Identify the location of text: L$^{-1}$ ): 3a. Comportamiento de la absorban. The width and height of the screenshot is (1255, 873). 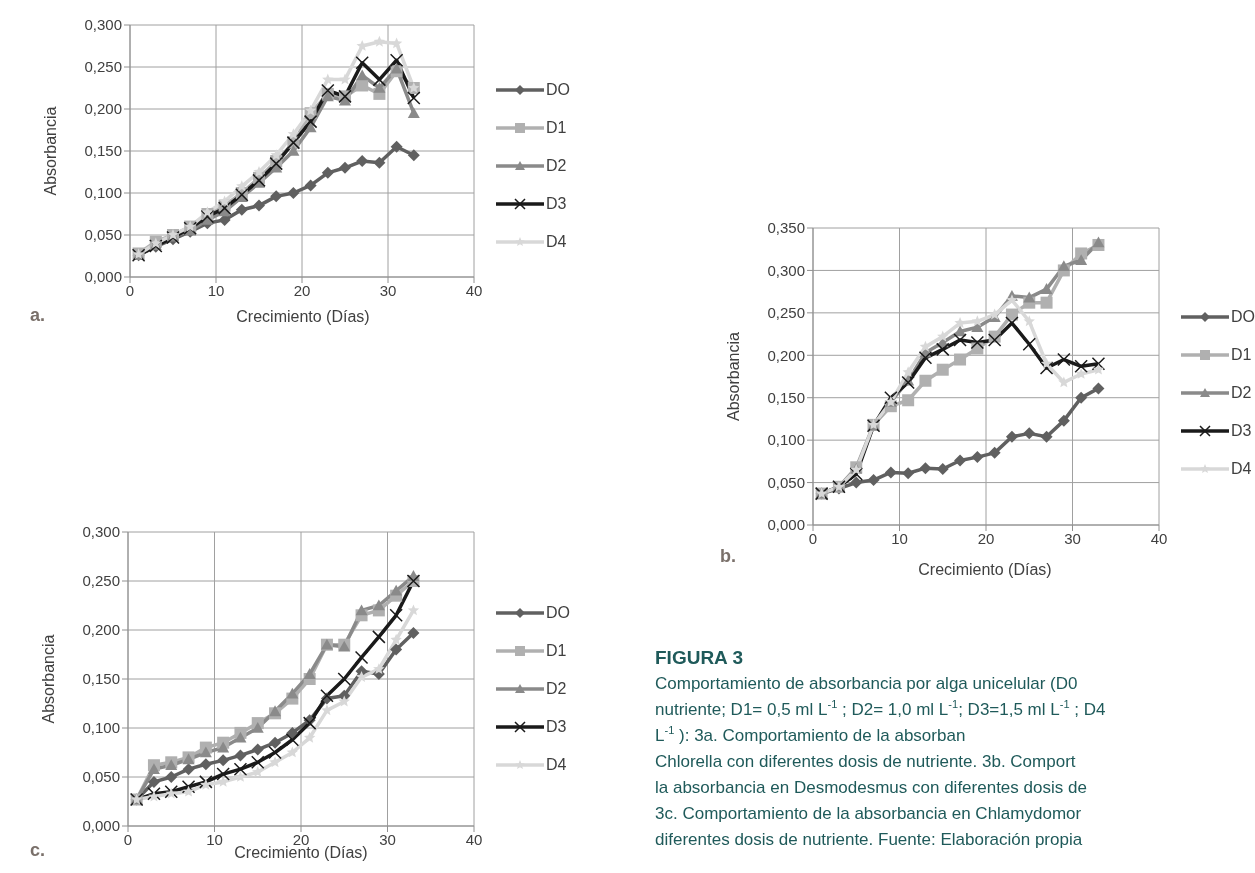
(811, 735).